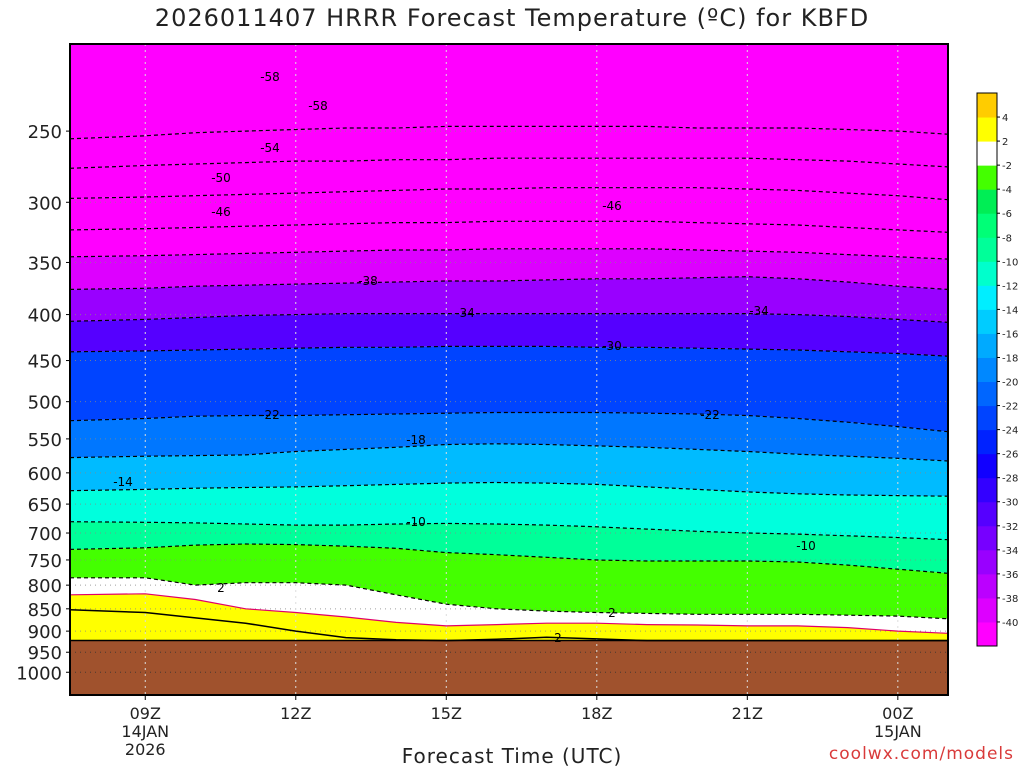  Describe the element at coordinates (1005, 118) in the screenshot. I see `colorbar-tick-label: 4` at that location.